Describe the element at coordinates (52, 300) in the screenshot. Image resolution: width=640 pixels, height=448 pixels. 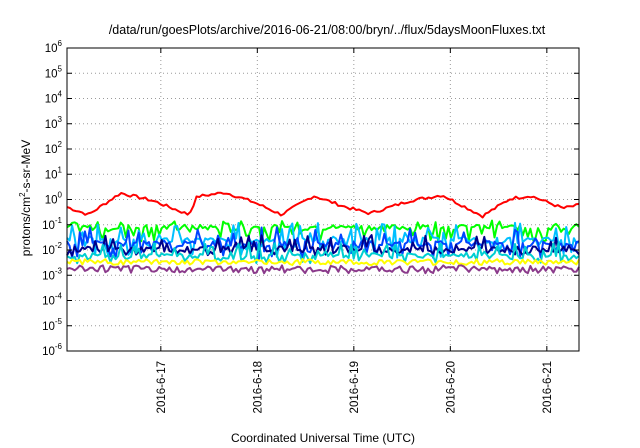
I see `y-tick-label: 10⁻⁴` at that location.